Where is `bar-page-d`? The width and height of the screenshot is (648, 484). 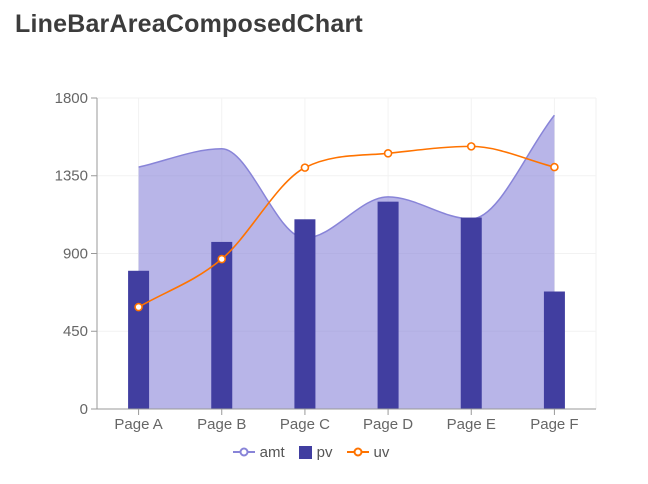
bar-page-d is located at coordinates (388, 305).